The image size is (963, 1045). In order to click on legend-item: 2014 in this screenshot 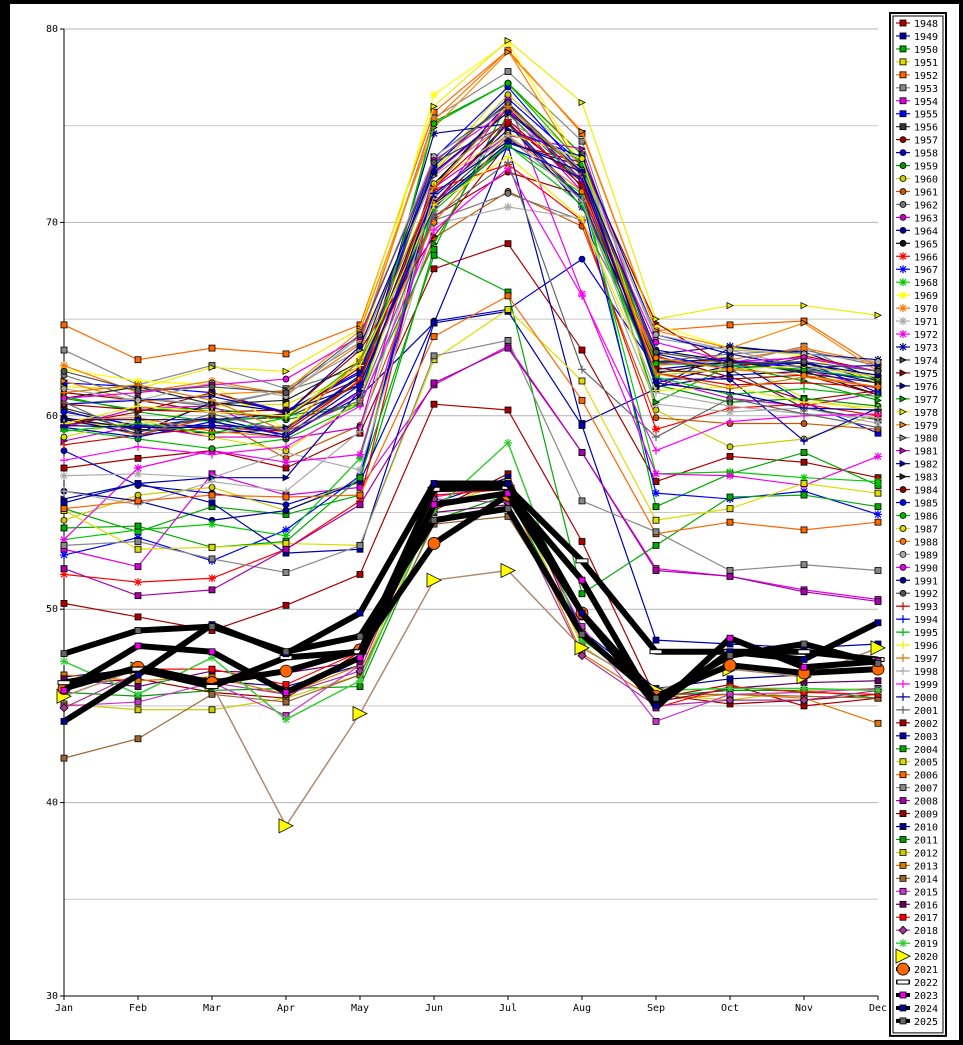, I will do `click(917, 879)`.